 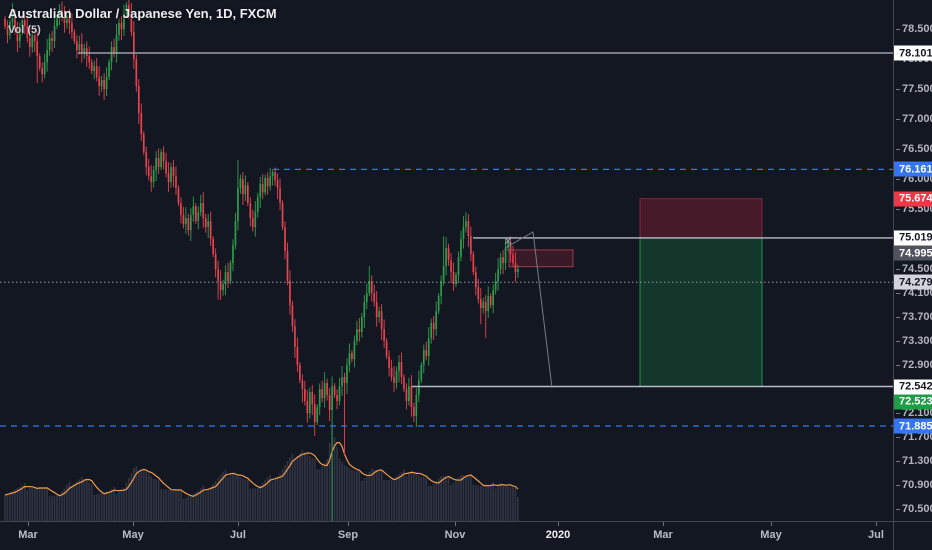 I want to click on price-label-75.019: 75.019, so click(x=913, y=238).